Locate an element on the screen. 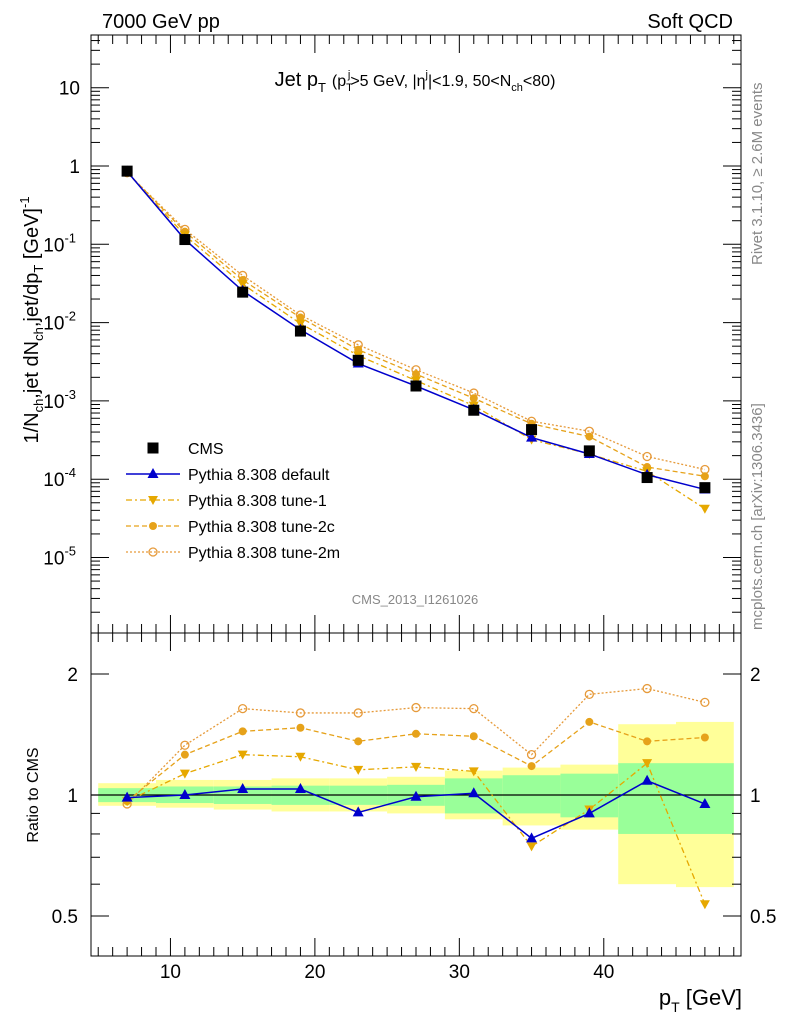 The image size is (786, 1024). main-title: Jet pT (pTj>5 GeV, |ηj|<1.9, 50<Nch<80) is located at coordinates (415, 82).